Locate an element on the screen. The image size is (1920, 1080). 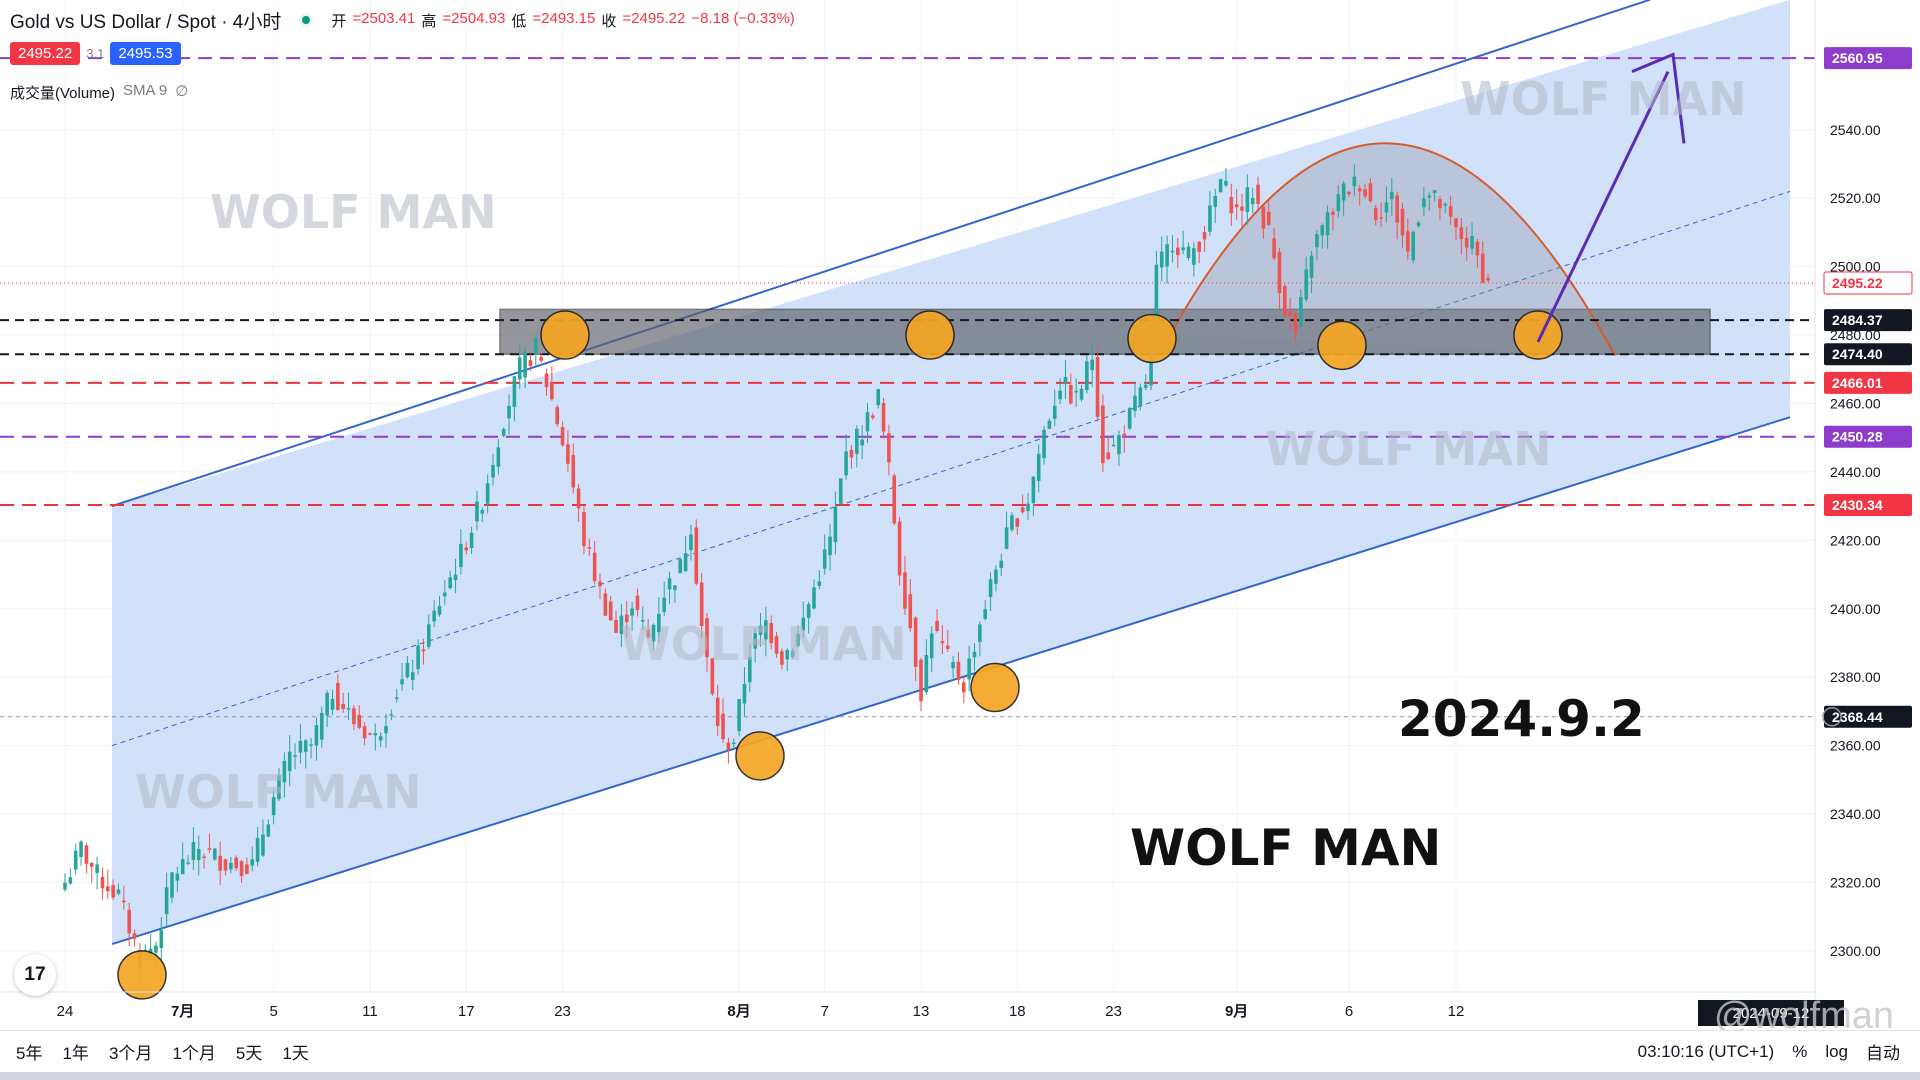
range-3m: 3个月 is located at coordinates (130, 1051).